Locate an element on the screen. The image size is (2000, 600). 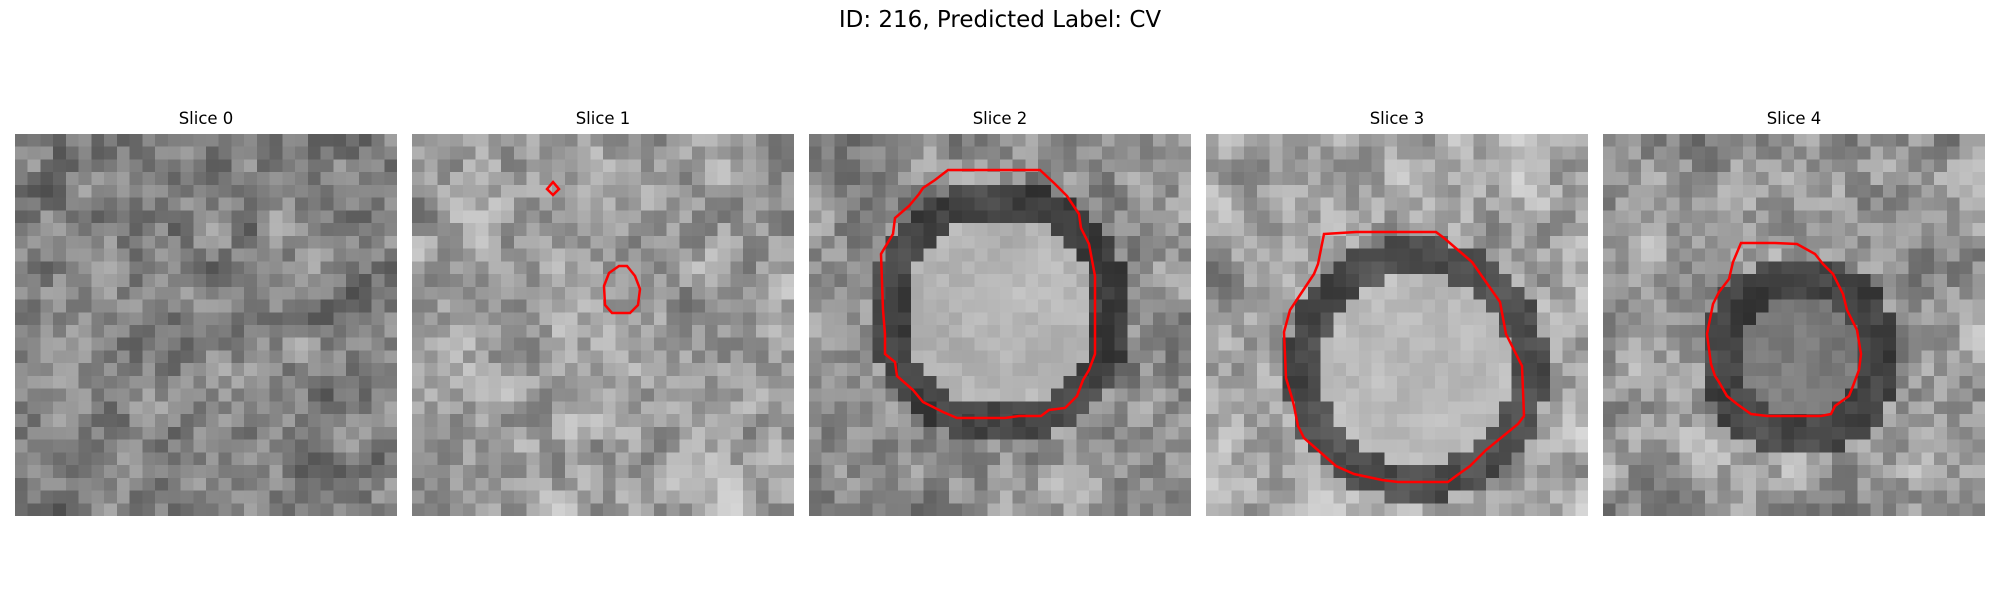
slice-title: Slice 0 is located at coordinates (206, 118).